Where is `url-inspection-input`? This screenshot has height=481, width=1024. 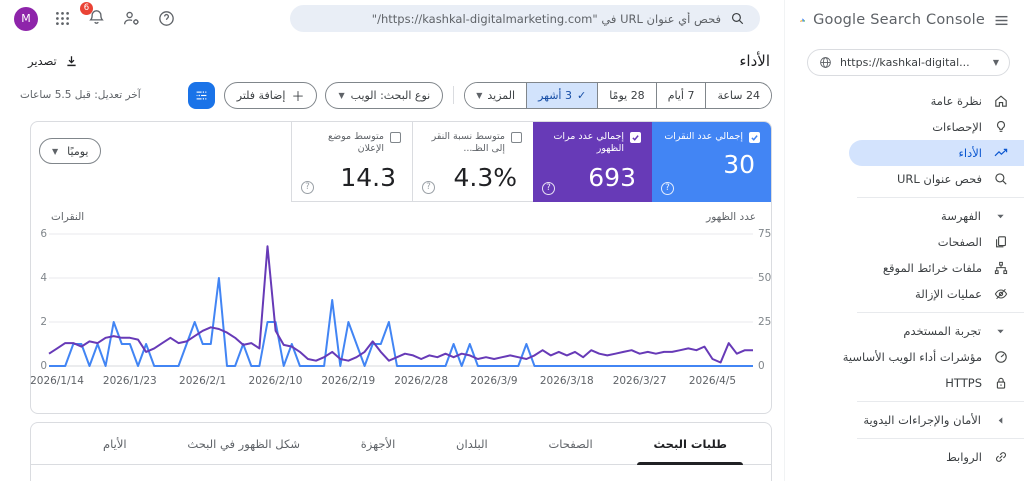 url-inspection-input is located at coordinates (513, 18).